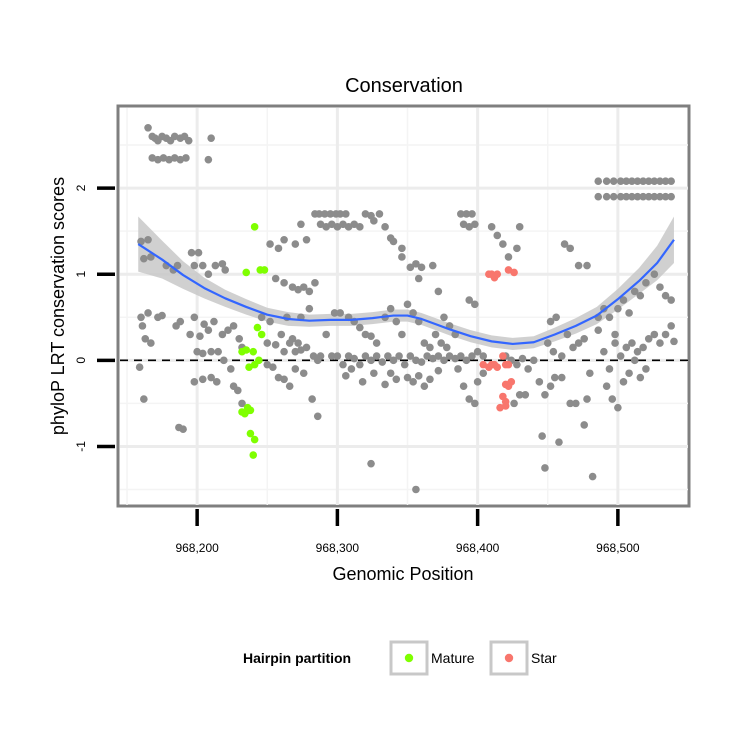 The width and height of the screenshot is (750, 750). I want to click on x-axis-title: Genomic Position, so click(402, 574).